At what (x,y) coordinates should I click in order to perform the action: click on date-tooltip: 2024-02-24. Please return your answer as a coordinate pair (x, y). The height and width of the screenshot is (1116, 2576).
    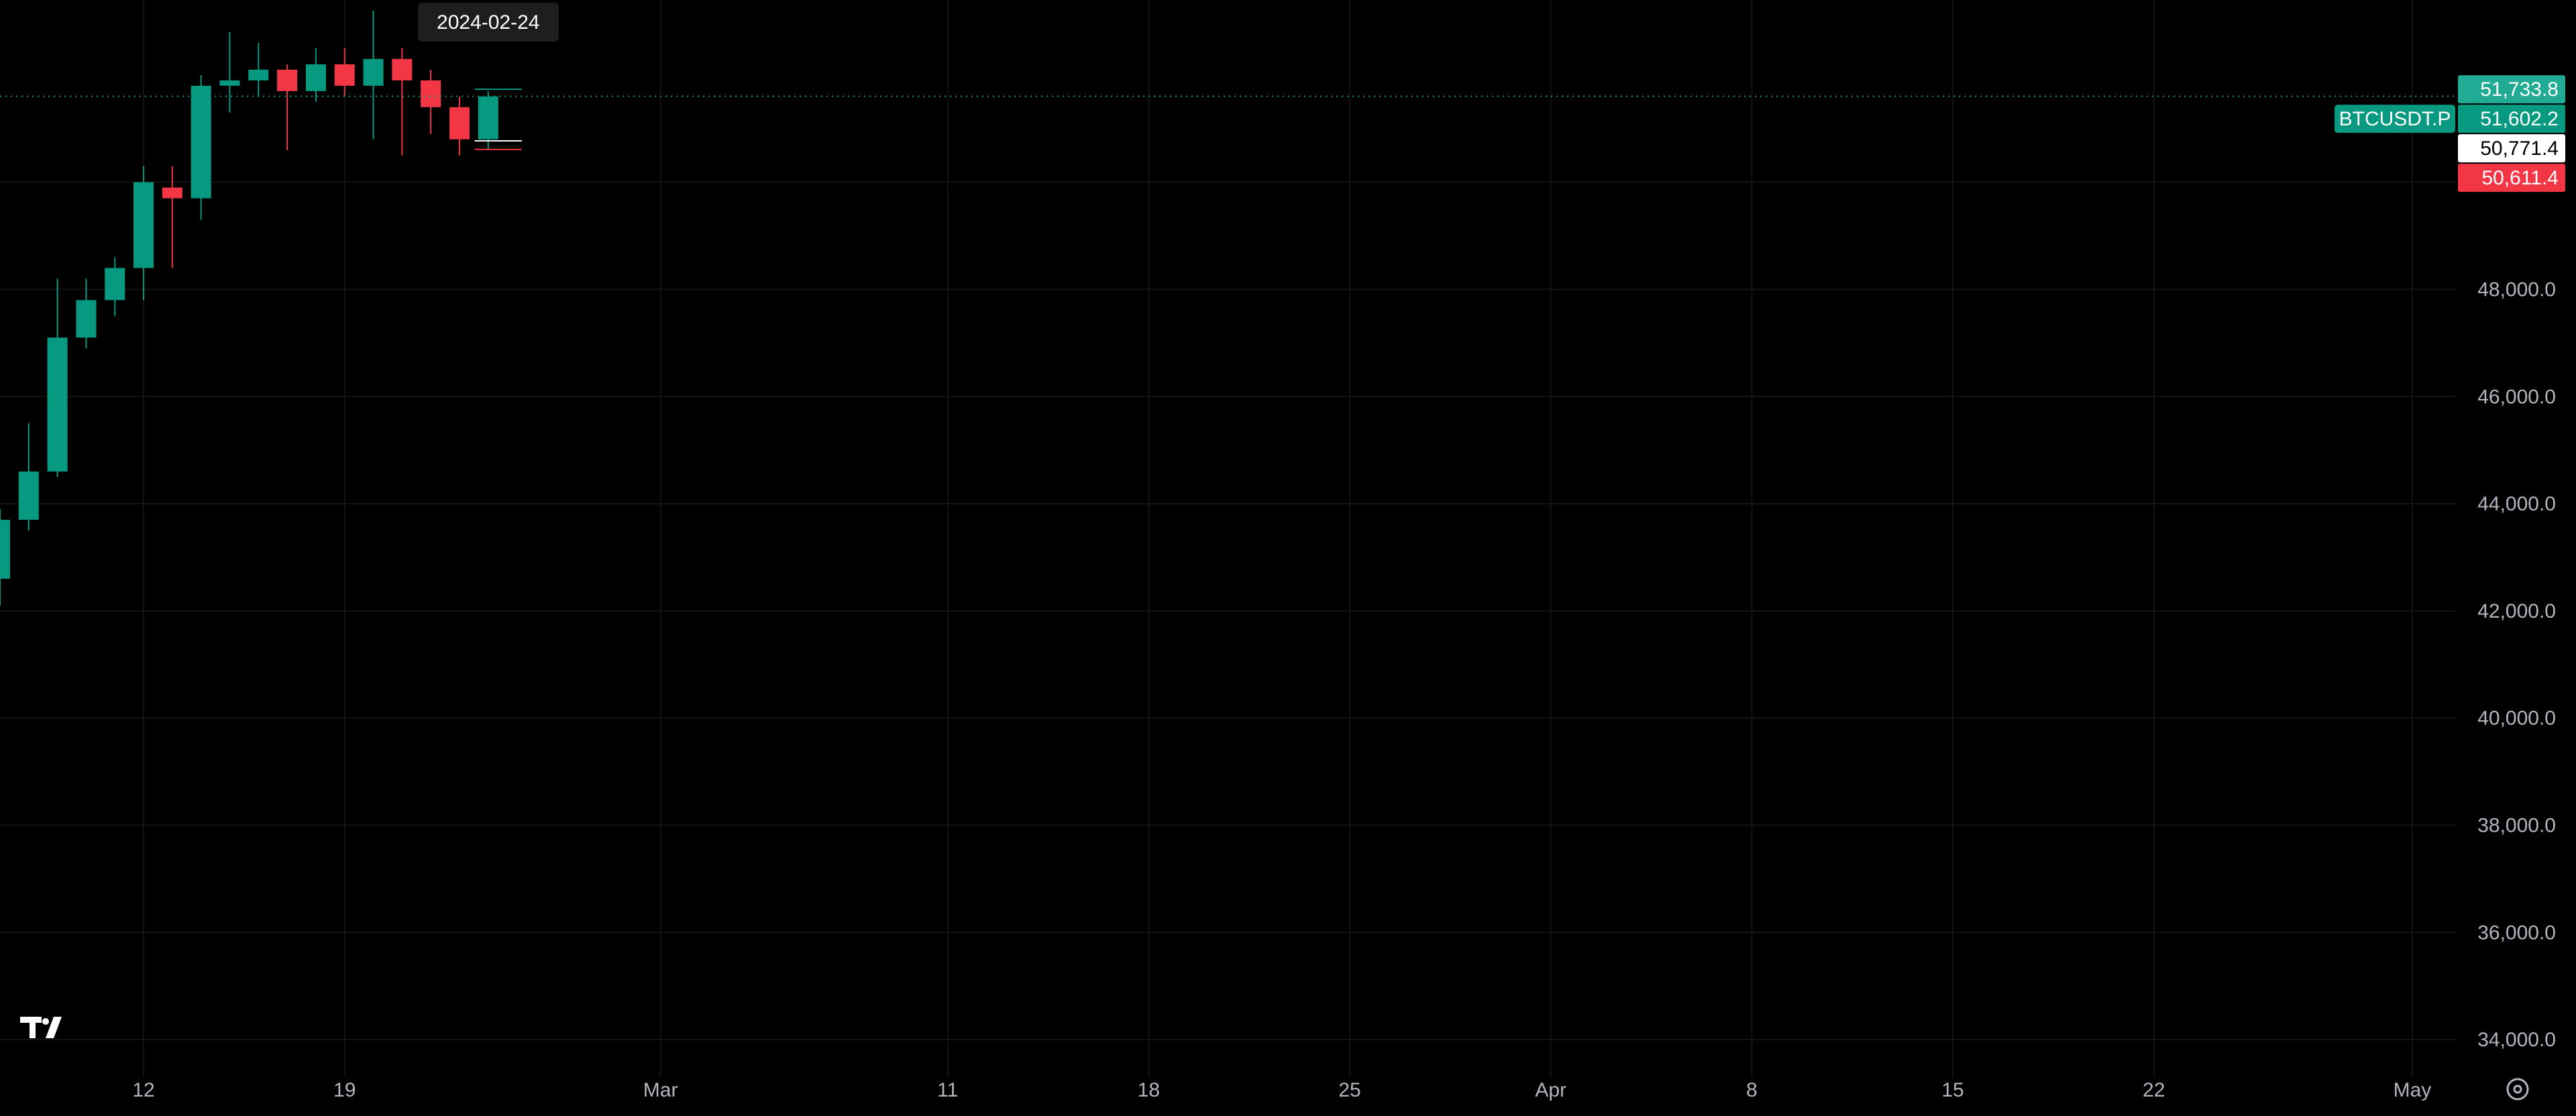
    Looking at the image, I should click on (488, 22).